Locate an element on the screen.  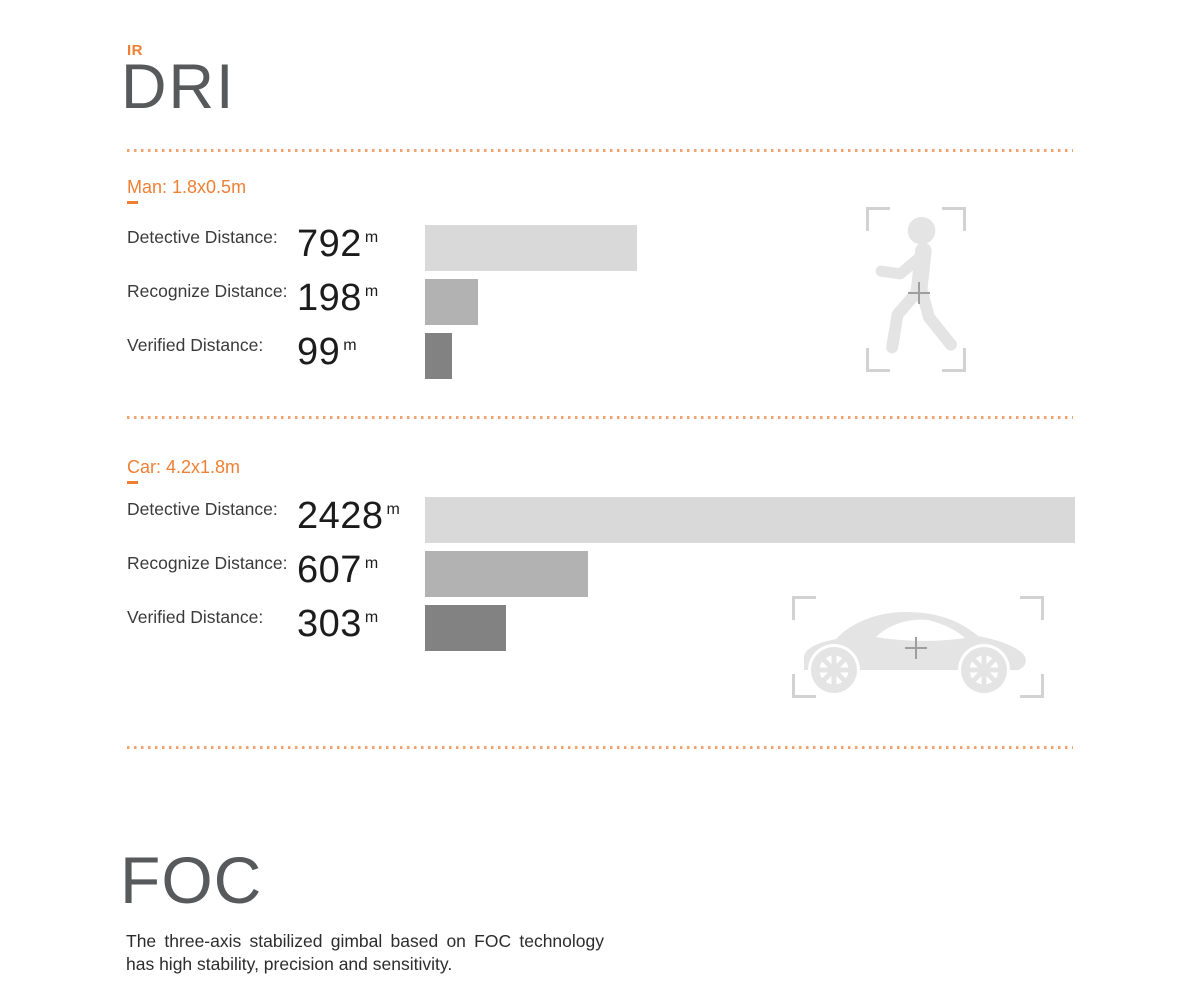
dri-row-man-recognize: Recognize Distance: 198 m is located at coordinates (601, 302).